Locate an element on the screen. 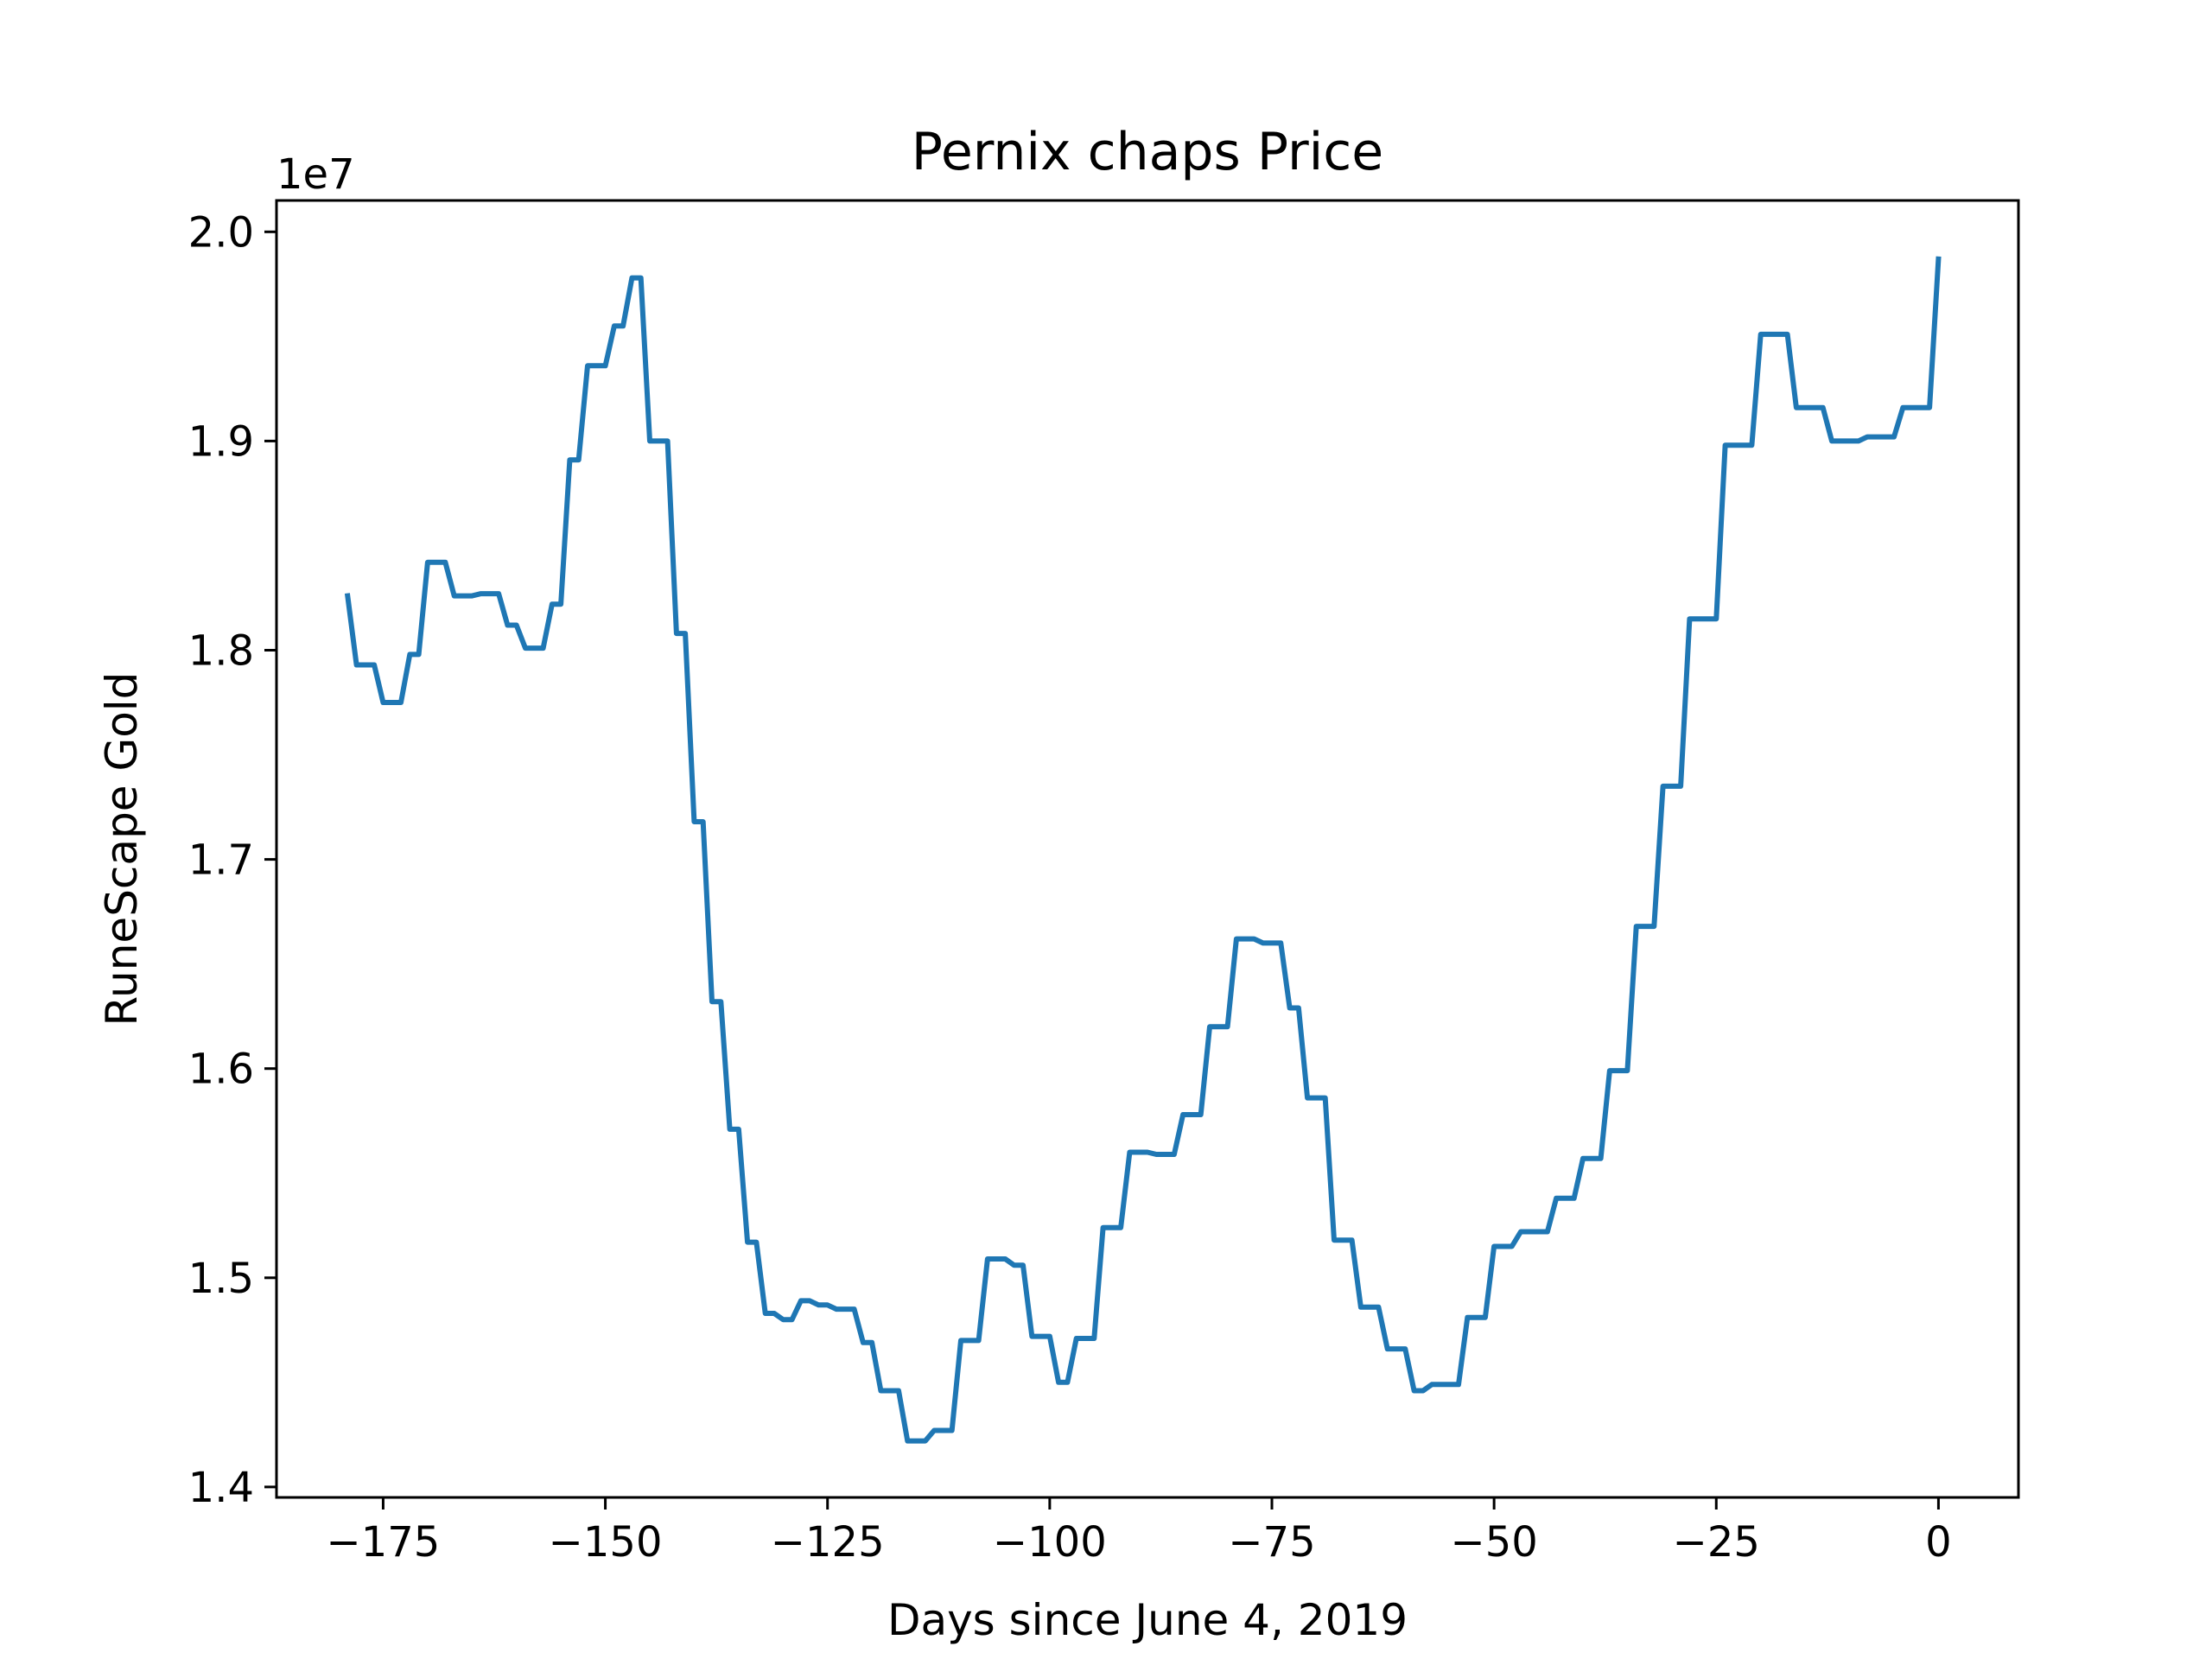  x-tick-label: −125 is located at coordinates (828, 1542).